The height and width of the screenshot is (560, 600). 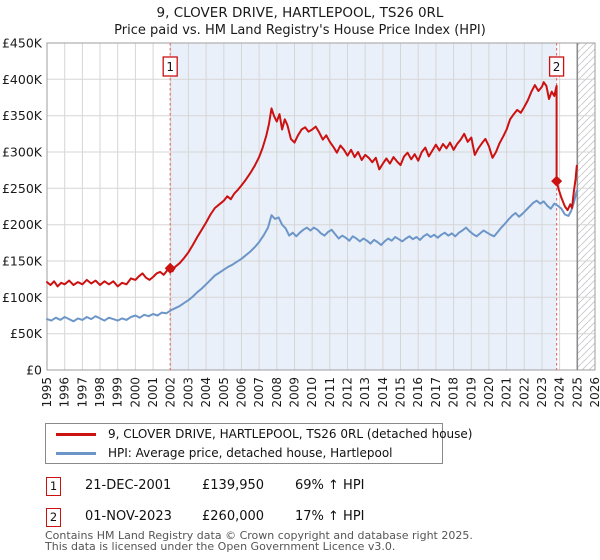 What do you see at coordinates (542, 392) in the screenshot?
I see `x-axis-label: 2023` at bounding box center [542, 392].